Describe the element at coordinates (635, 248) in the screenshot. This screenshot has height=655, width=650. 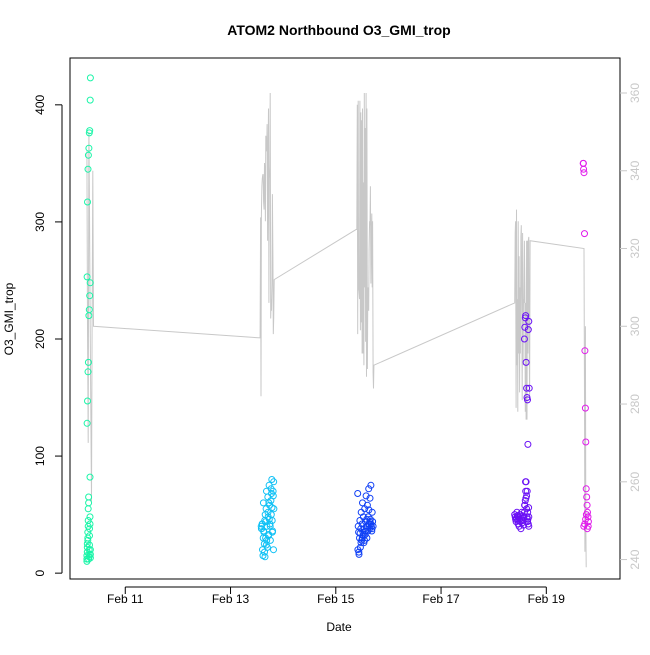
I see `right-axis-tick-label: 320` at that location.